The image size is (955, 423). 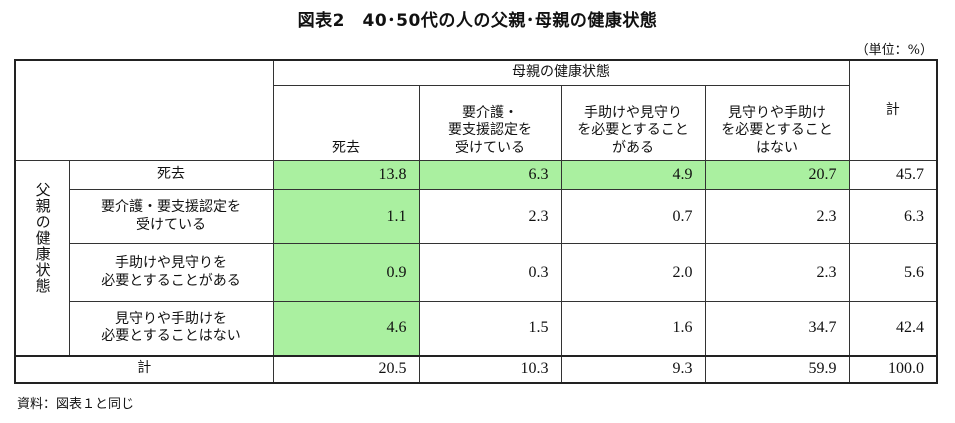 I want to click on table-cell: 4.9, so click(x=633, y=175).